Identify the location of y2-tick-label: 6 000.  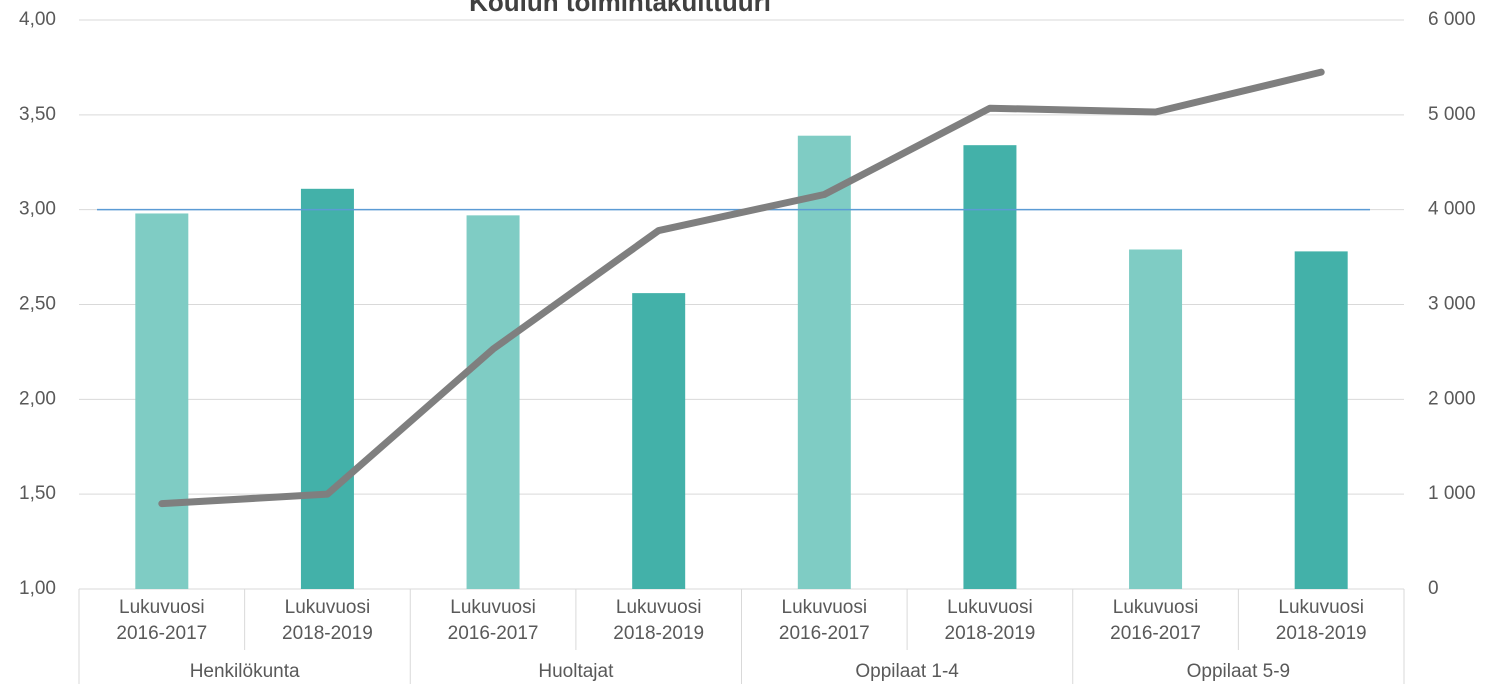
(1452, 19).